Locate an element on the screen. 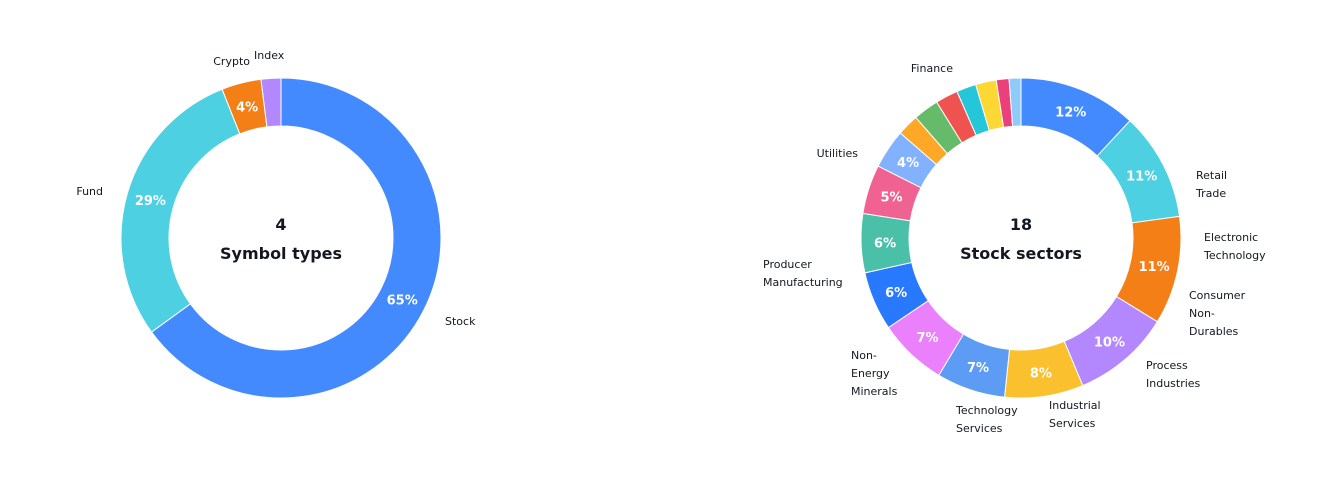  slice-category-label: Technology Services is located at coordinates (986, 419).